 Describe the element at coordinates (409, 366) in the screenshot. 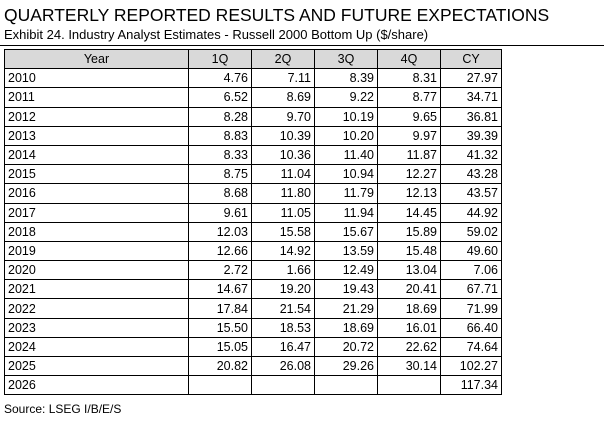

I see `value-cell: 30.14` at that location.